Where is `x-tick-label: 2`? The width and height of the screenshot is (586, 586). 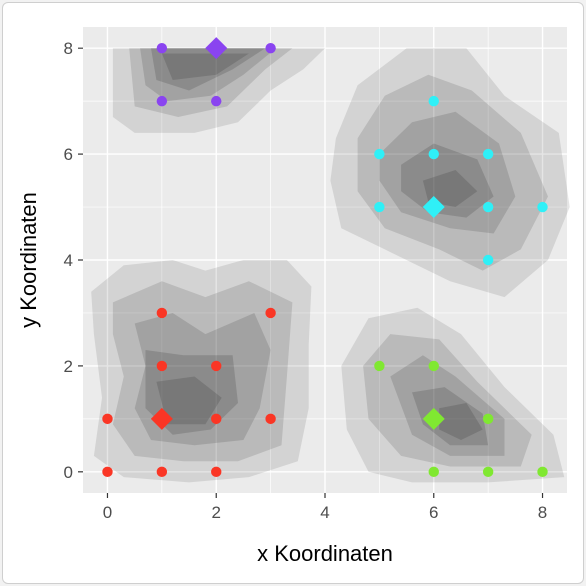
x-tick-label: 2 is located at coordinates (216, 512).